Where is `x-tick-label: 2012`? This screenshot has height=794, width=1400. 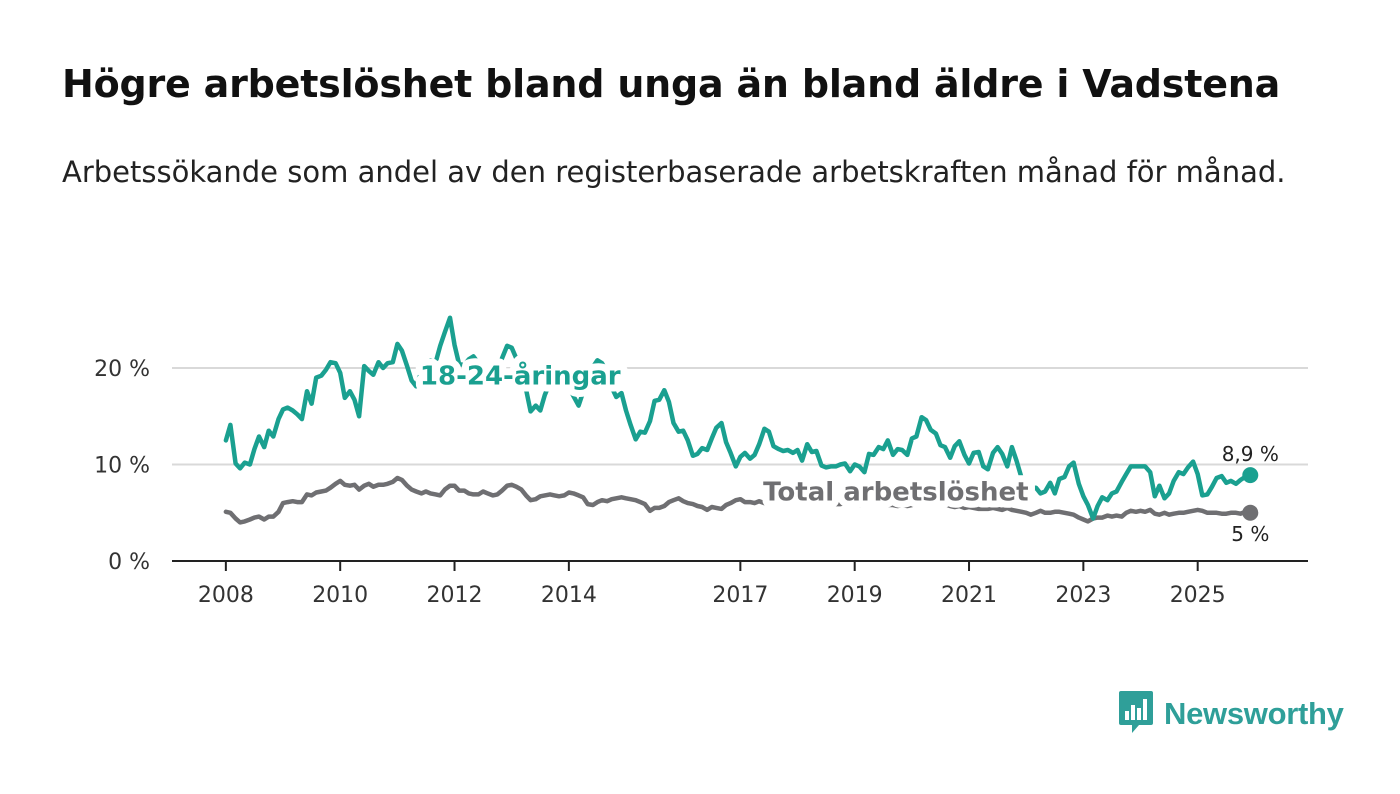 x-tick-label: 2012 is located at coordinates (455, 595).